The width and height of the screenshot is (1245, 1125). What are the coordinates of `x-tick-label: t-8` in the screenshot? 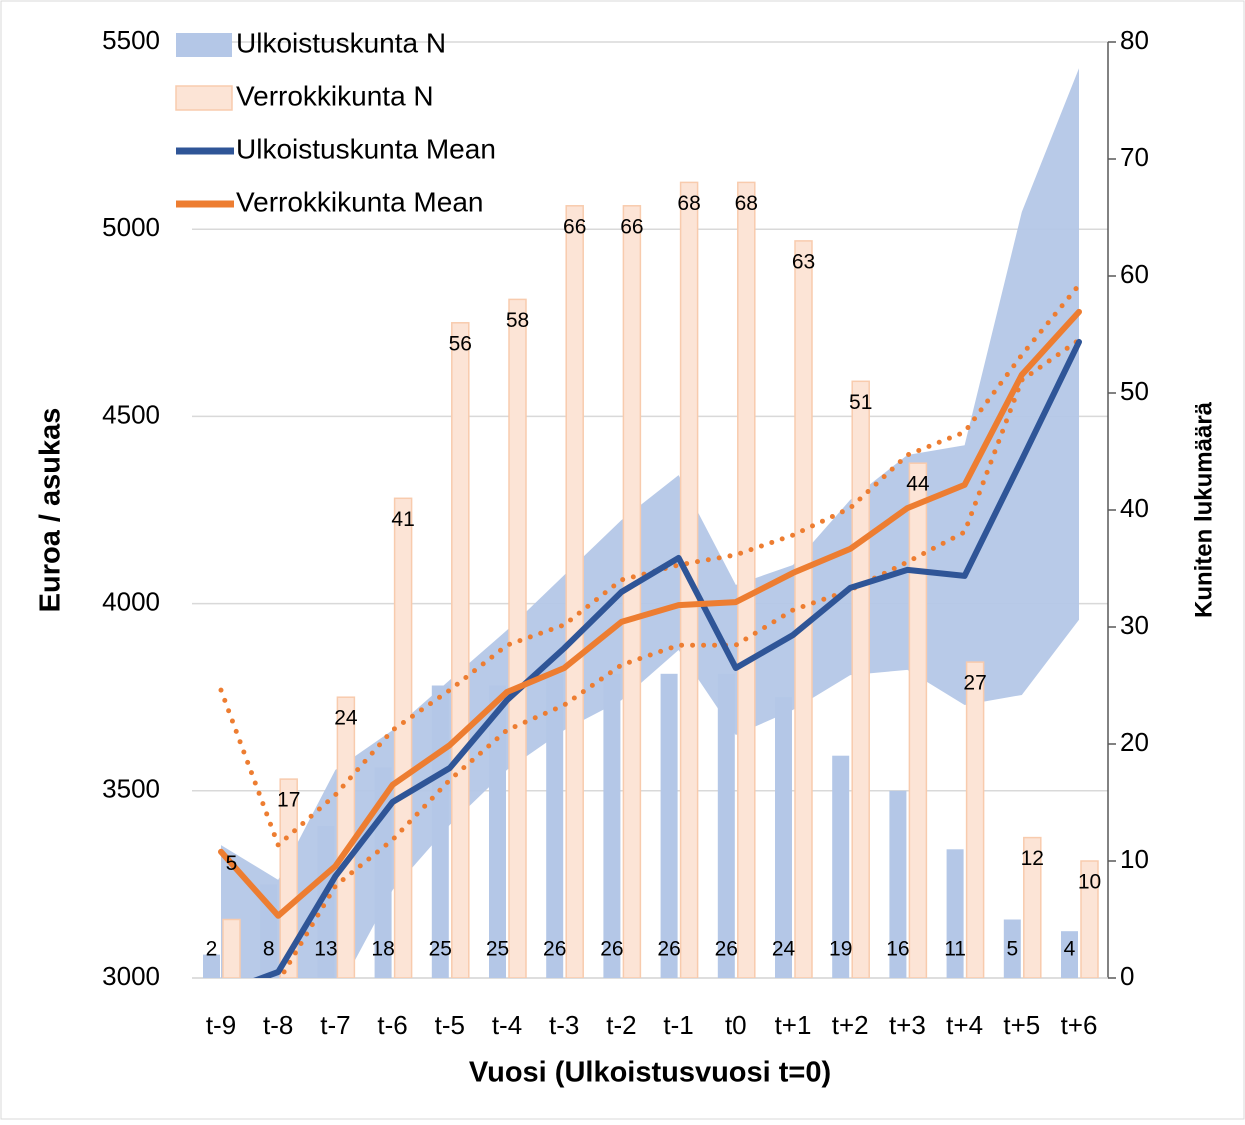 It's located at (278, 1025).